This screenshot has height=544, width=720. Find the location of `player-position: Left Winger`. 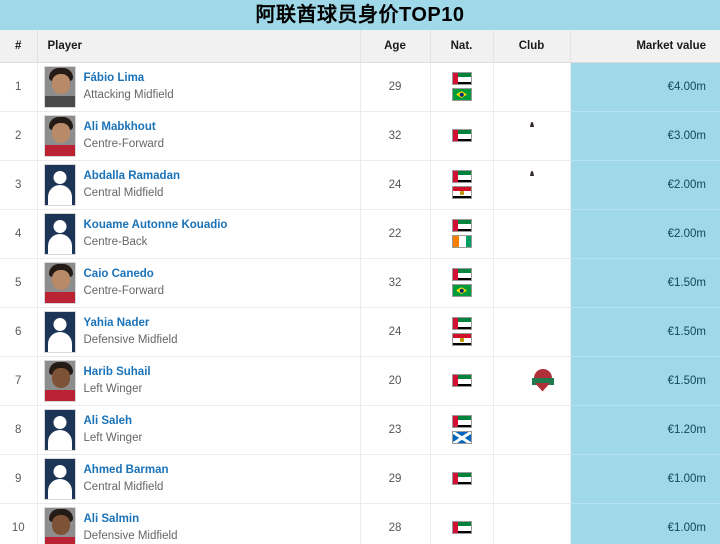

player-position: Left Winger is located at coordinates (113, 437).